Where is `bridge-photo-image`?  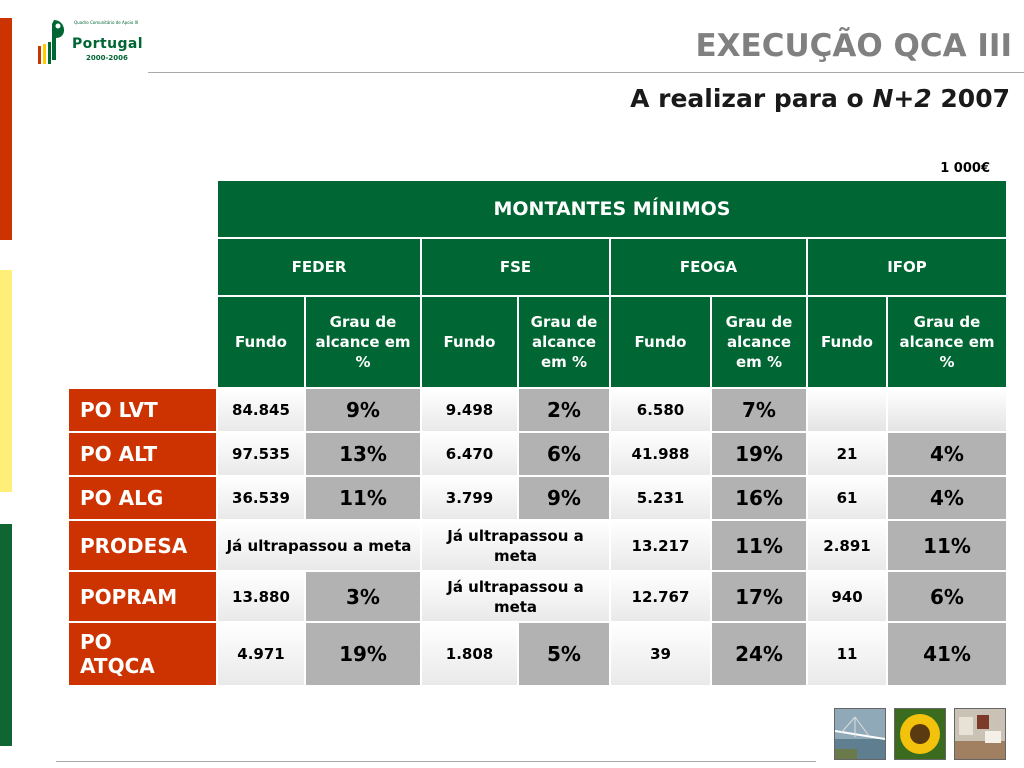
bridge-photo-image is located at coordinates (860, 734).